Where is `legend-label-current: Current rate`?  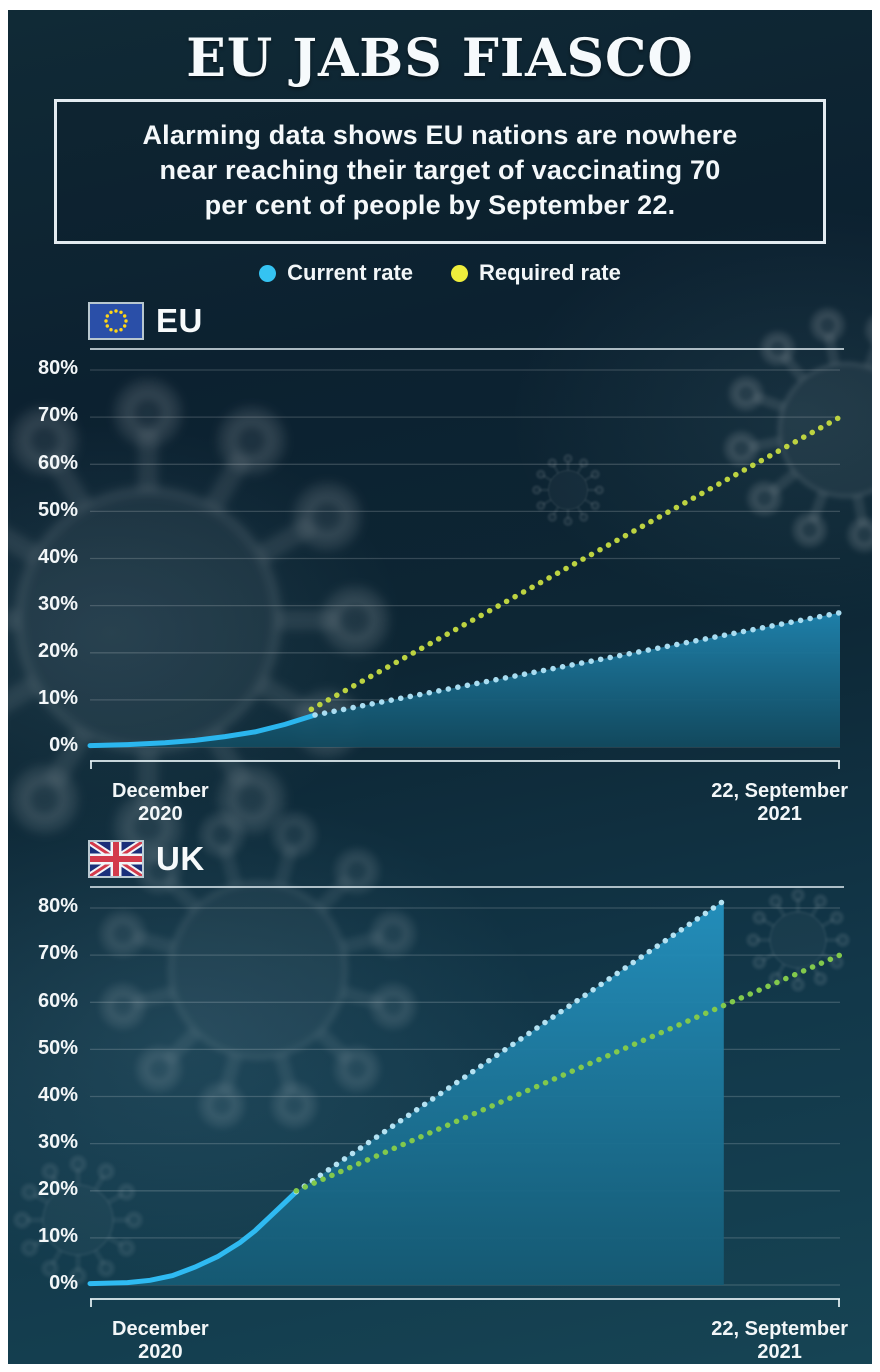 legend-label-current: Current rate is located at coordinates (350, 273).